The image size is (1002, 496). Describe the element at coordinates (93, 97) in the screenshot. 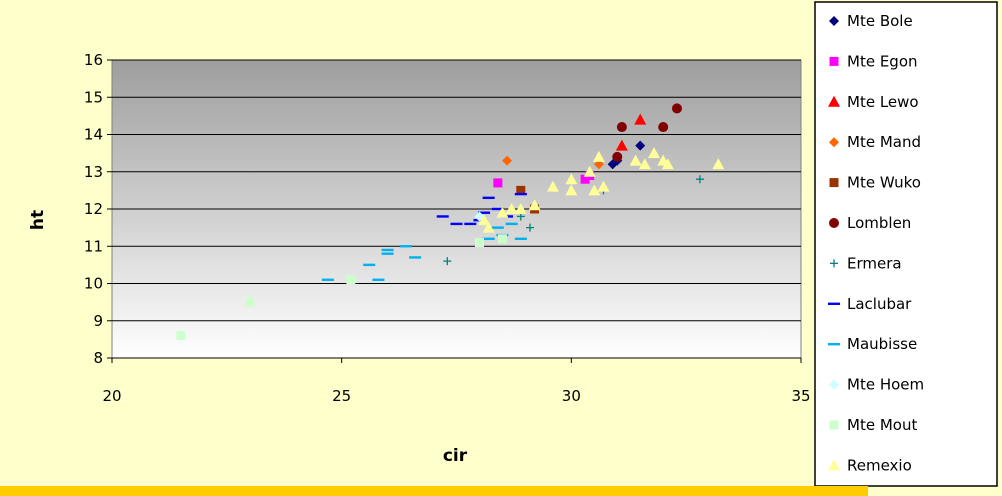

I see `y-tick-label: 15` at that location.